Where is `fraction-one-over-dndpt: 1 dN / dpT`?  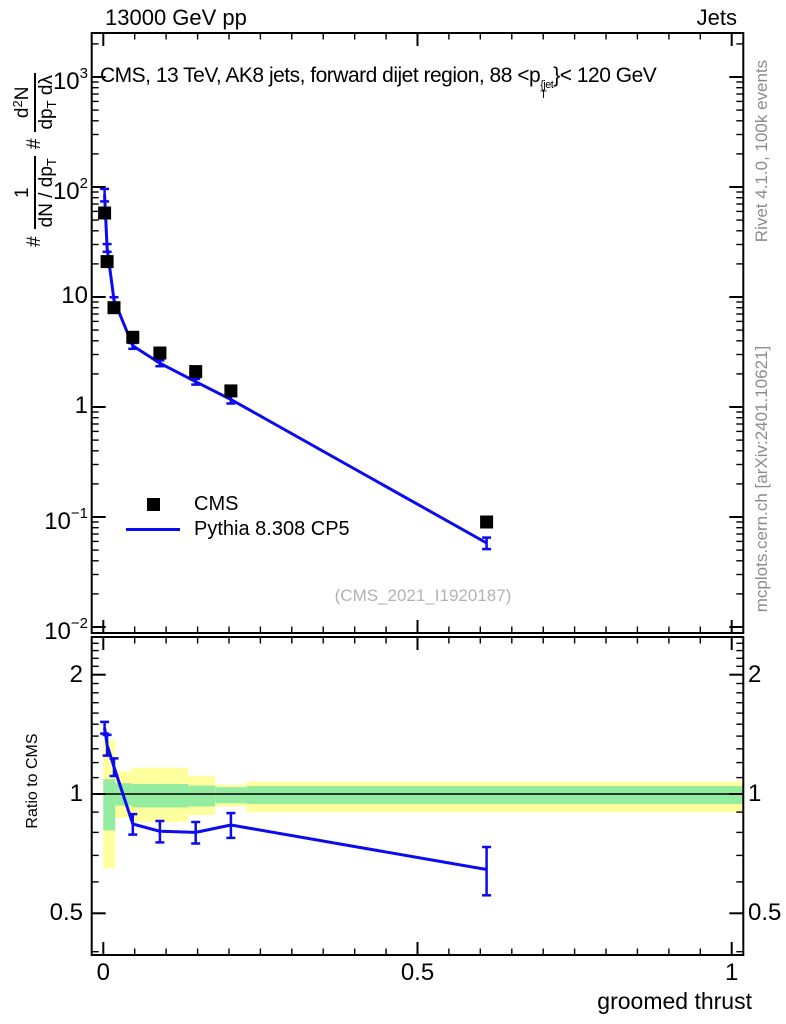 fraction-one-over-dndpt: 1 dN / dpT is located at coordinates (35, 193).